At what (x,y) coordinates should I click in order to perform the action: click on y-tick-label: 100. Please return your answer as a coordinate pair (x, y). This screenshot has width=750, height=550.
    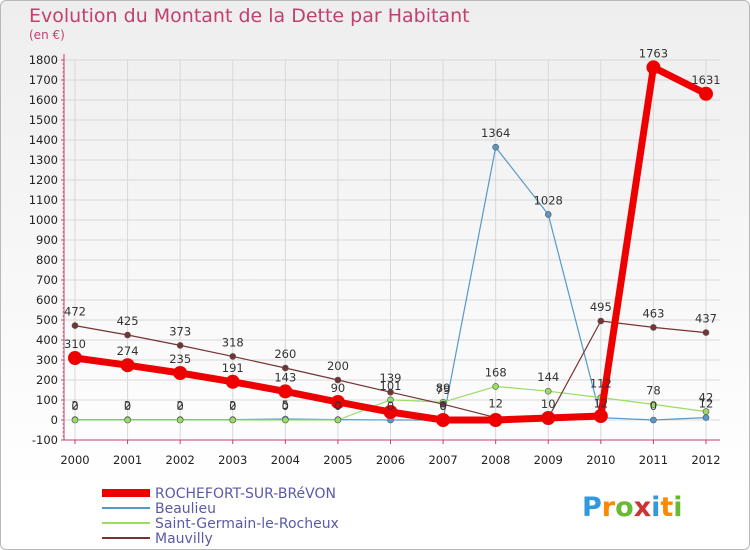
    Looking at the image, I should click on (47, 400).